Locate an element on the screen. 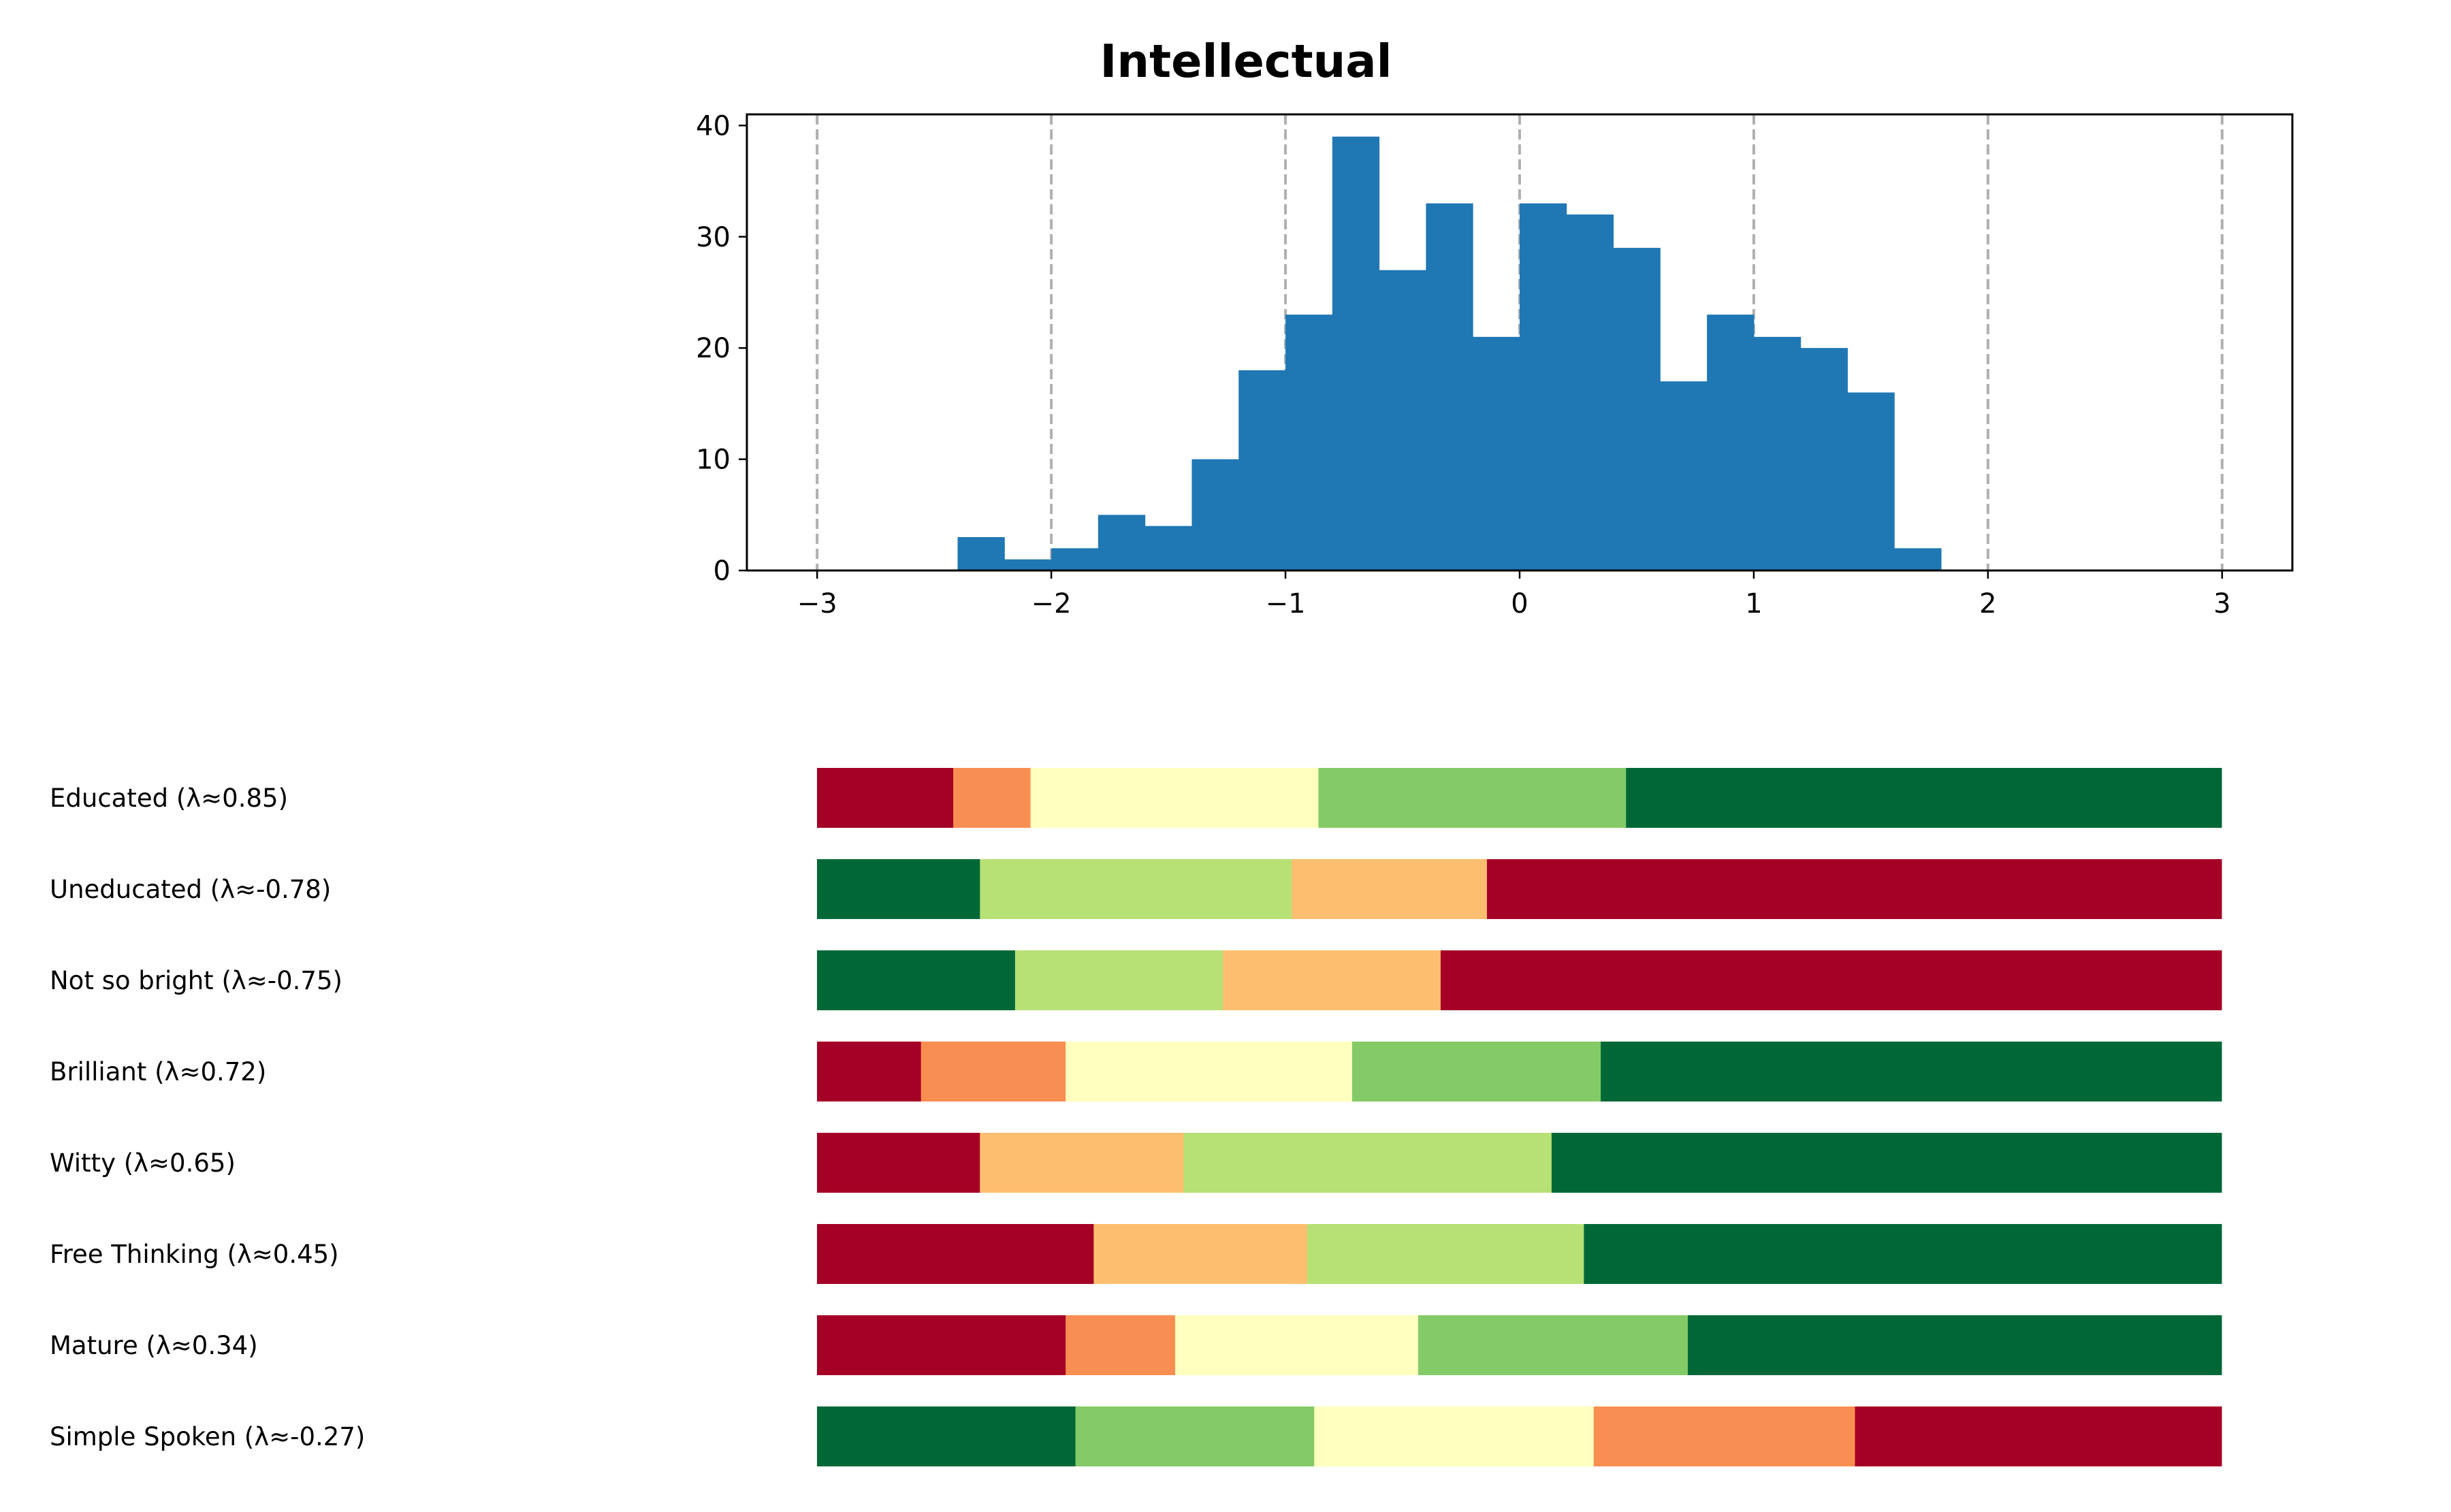 Image resolution: width=2451 pixels, height=1512 pixels. row-label: Mature (λ≈0.34) is located at coordinates (154, 1345).